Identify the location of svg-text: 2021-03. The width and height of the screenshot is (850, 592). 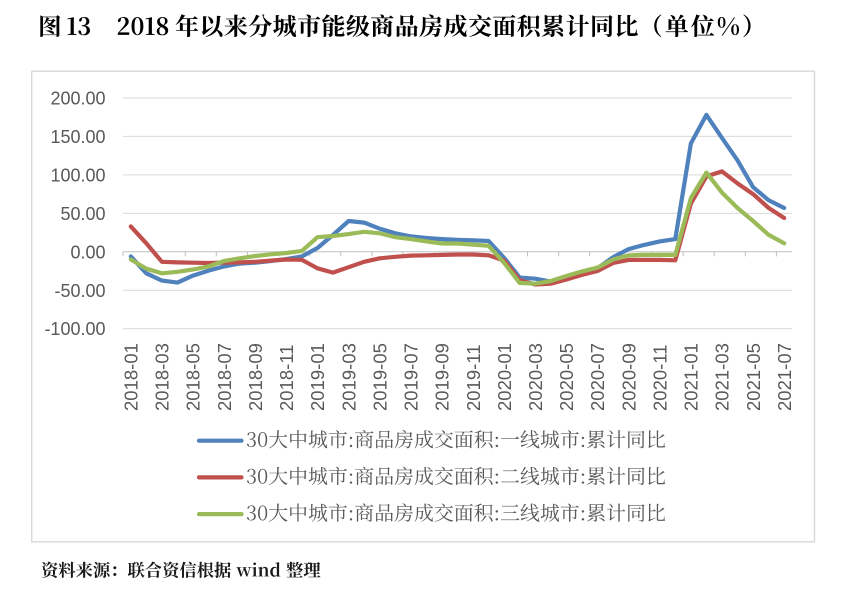
(722, 377).